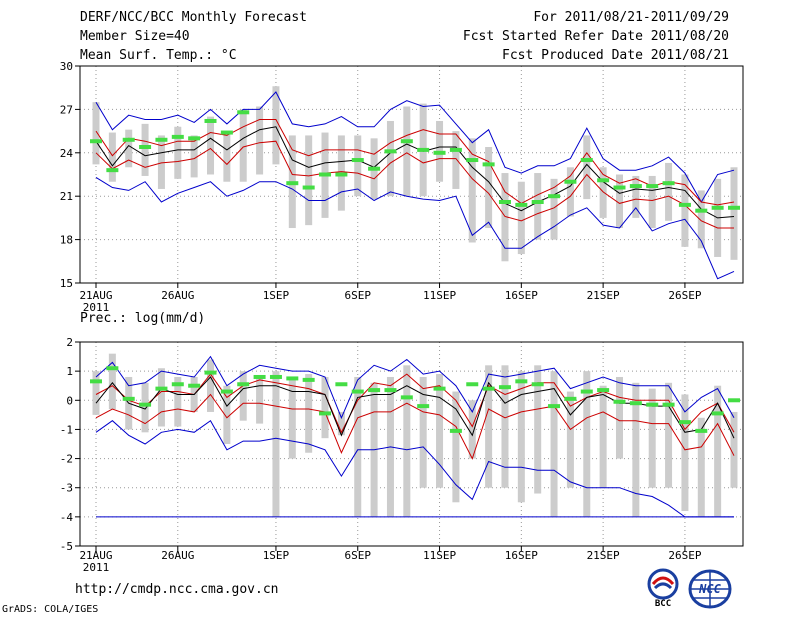  Describe the element at coordinates (96, 307) in the screenshot. I see `temp-year-label: 2011` at that location.